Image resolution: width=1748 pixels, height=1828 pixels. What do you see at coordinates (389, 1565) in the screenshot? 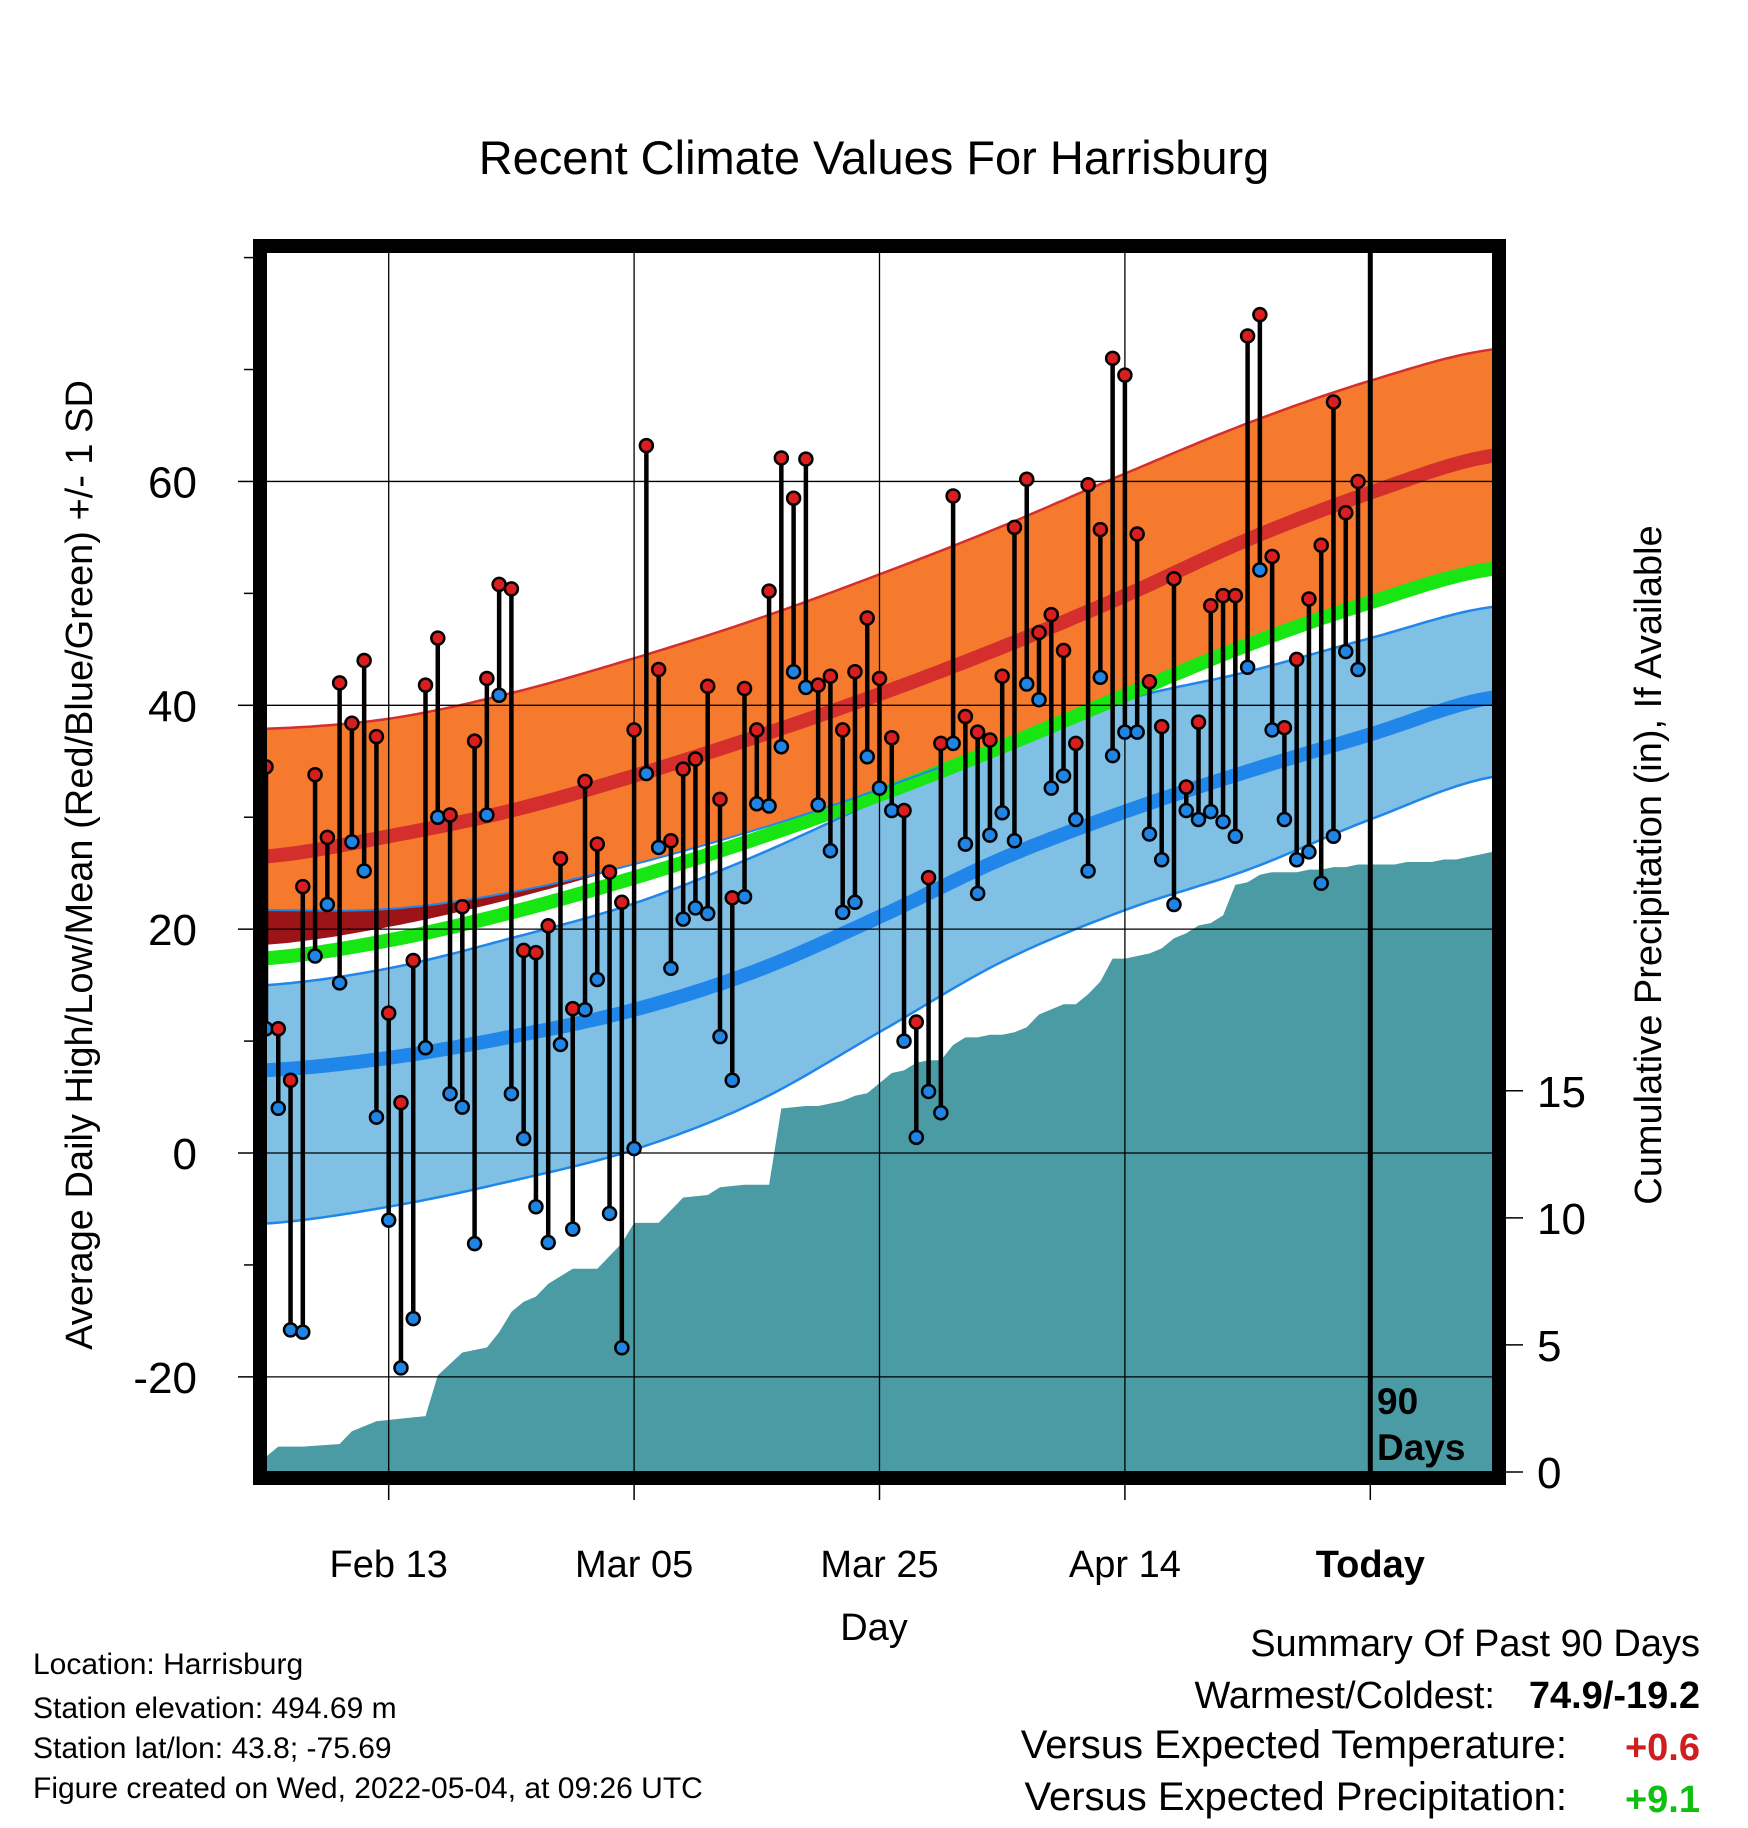
I see `x-tick-label: Feb 13` at bounding box center [389, 1565].